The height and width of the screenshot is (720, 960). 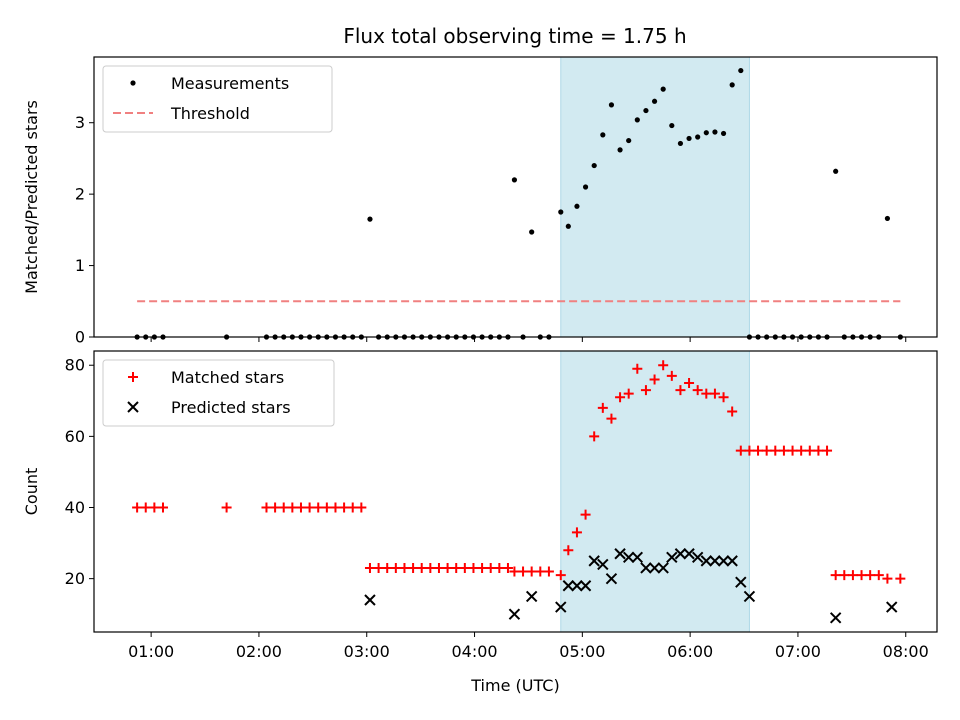 What do you see at coordinates (230, 83) in the screenshot?
I see `legend-label: Measurements` at bounding box center [230, 83].